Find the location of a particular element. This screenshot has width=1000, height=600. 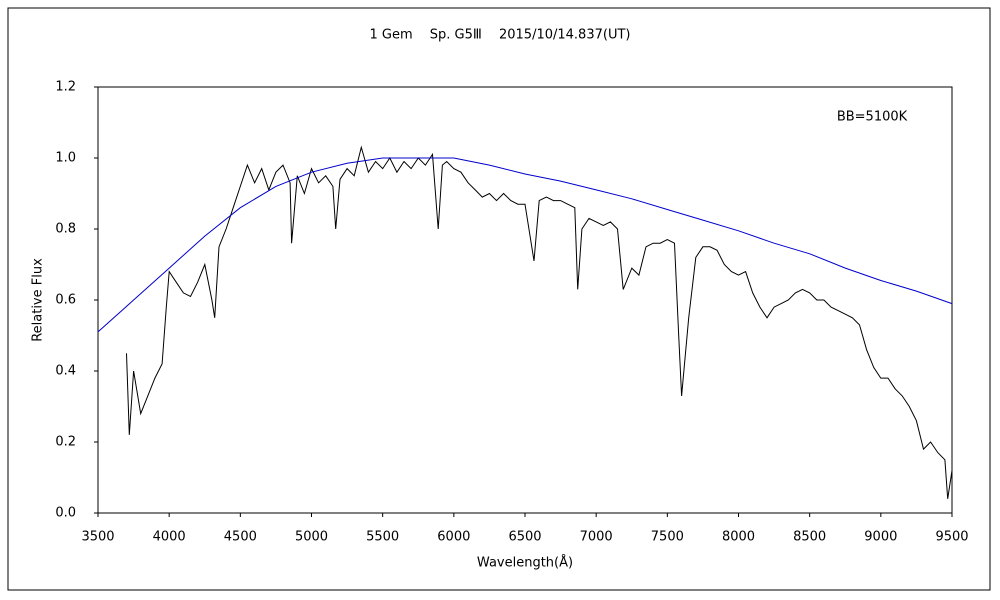

x-tick-label: 6500 is located at coordinates (524, 537).